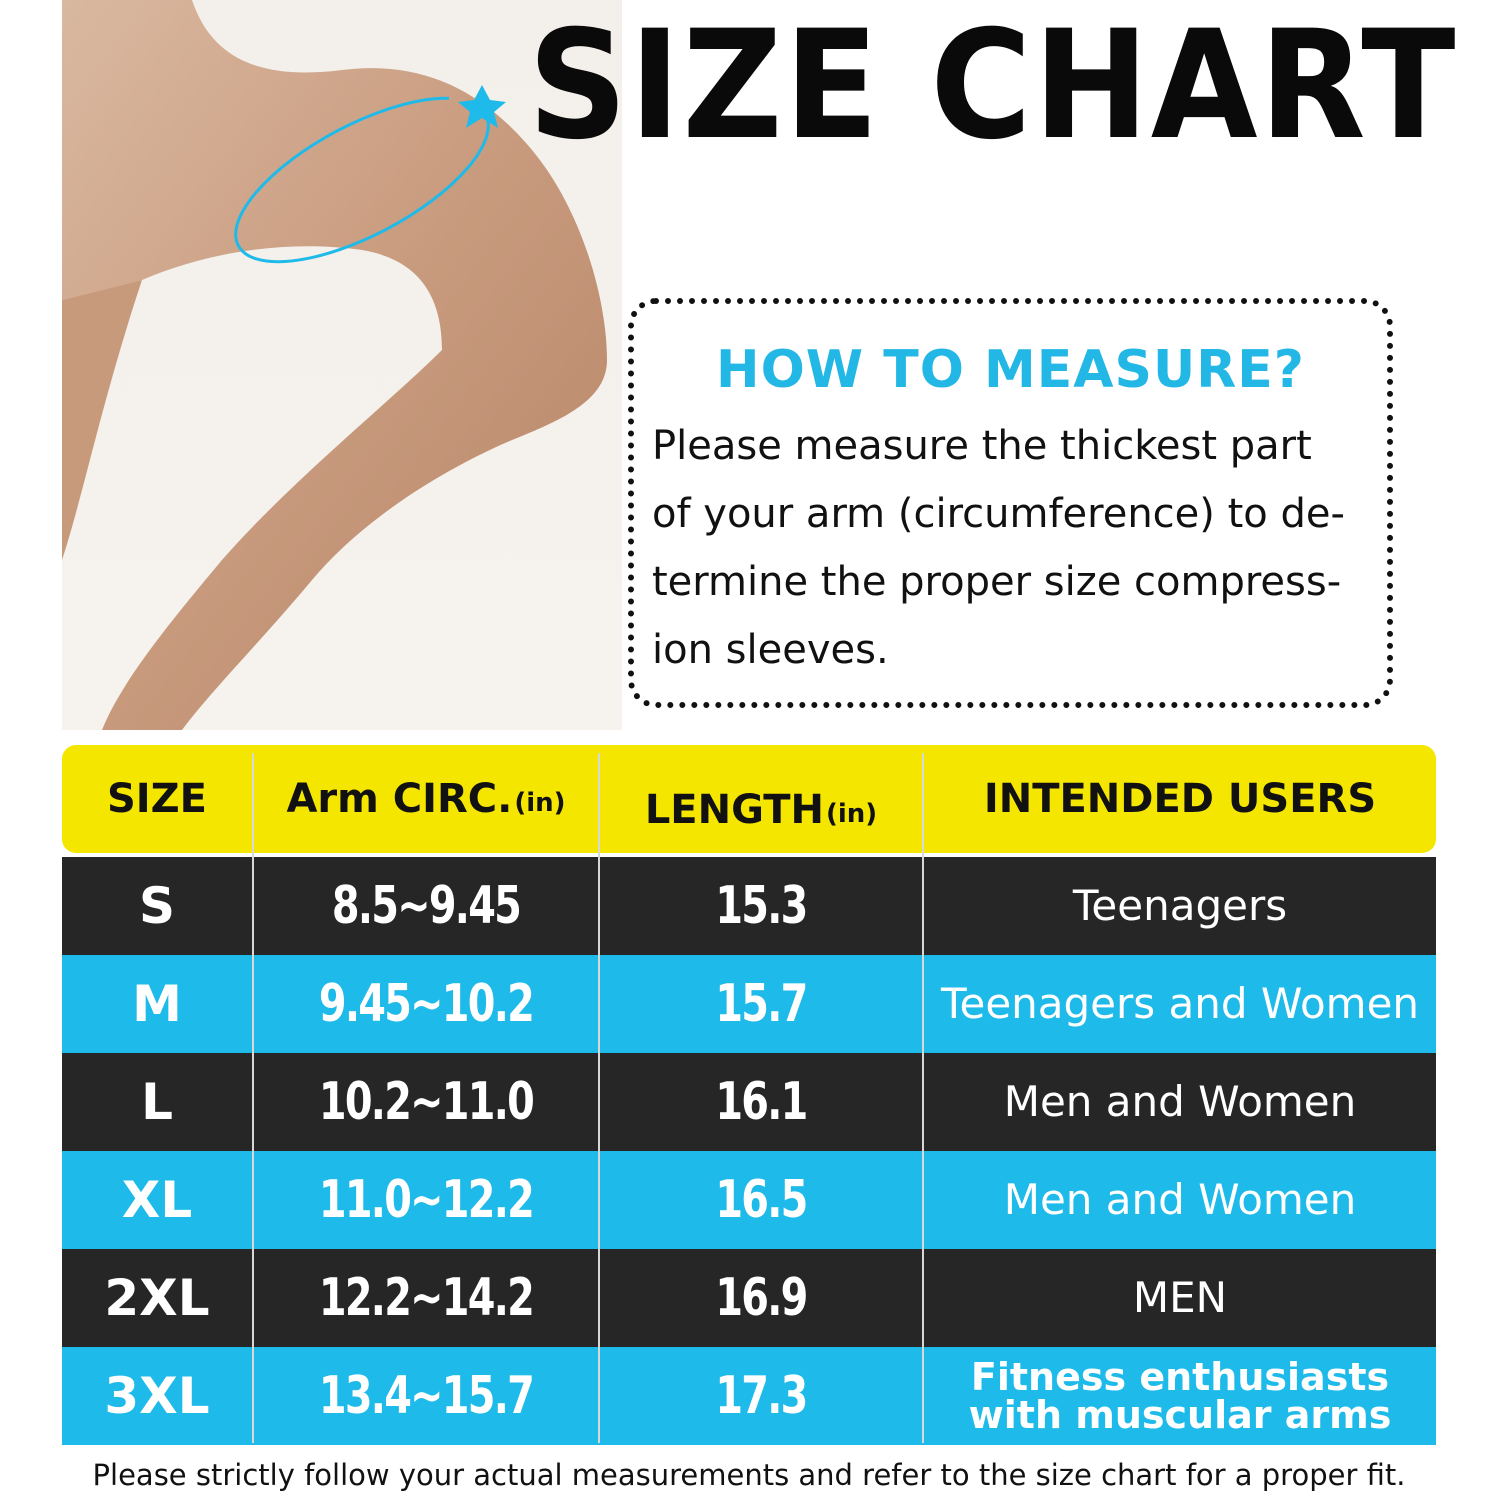 The height and width of the screenshot is (1498, 1498). I want to click on arm-cell: 11.0~12.2, so click(426, 1200).